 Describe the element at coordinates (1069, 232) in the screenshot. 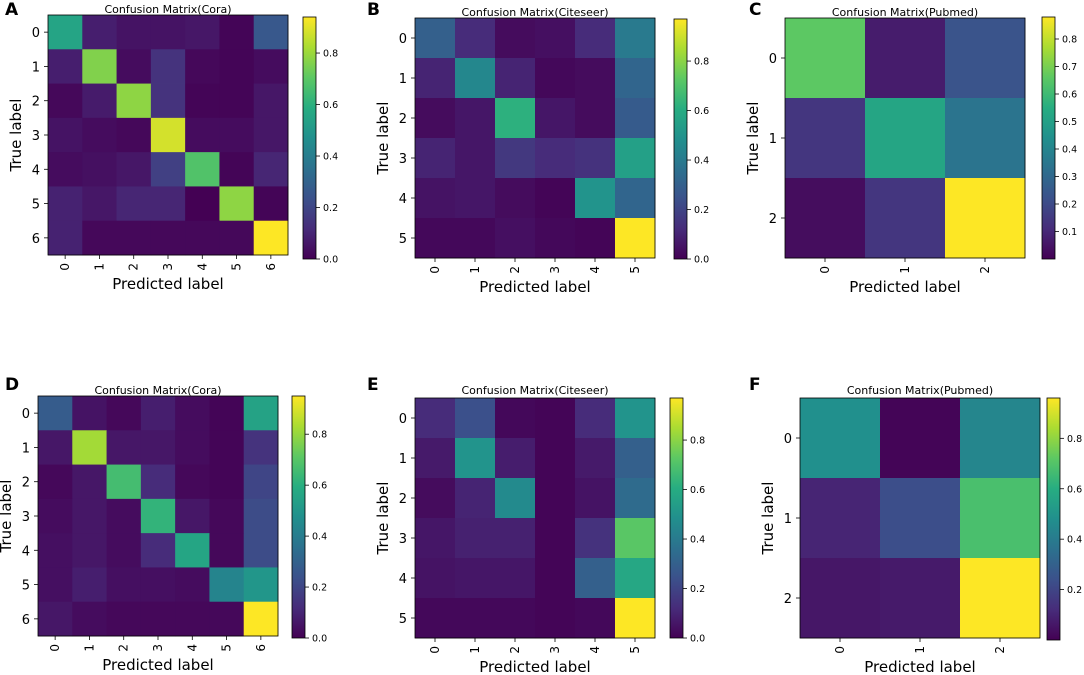

I see `colorbar-tick-label: 0.1` at that location.